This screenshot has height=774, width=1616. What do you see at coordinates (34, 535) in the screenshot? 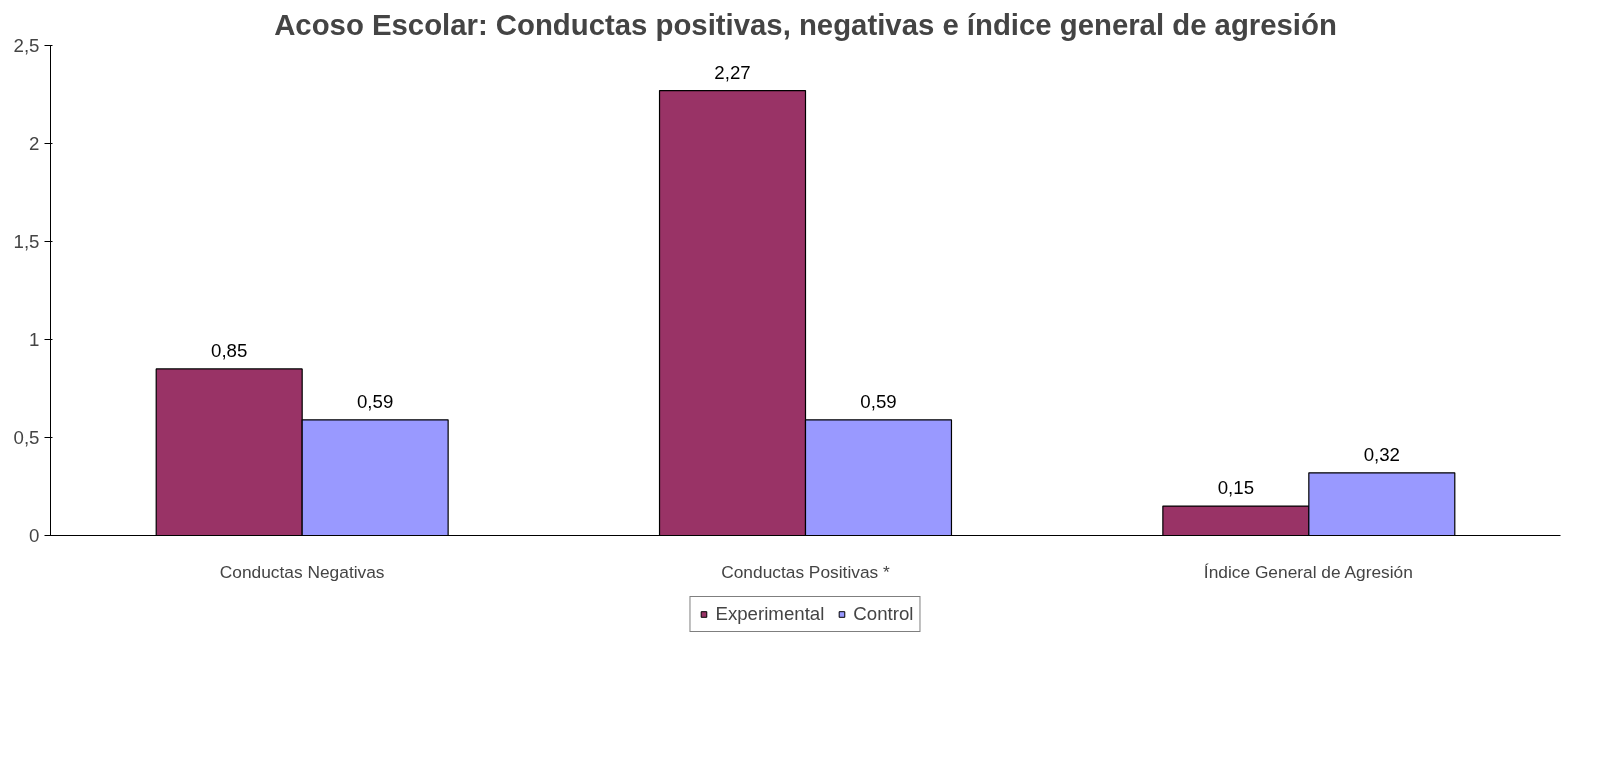
I see `y-tick-label: 0` at bounding box center [34, 535].